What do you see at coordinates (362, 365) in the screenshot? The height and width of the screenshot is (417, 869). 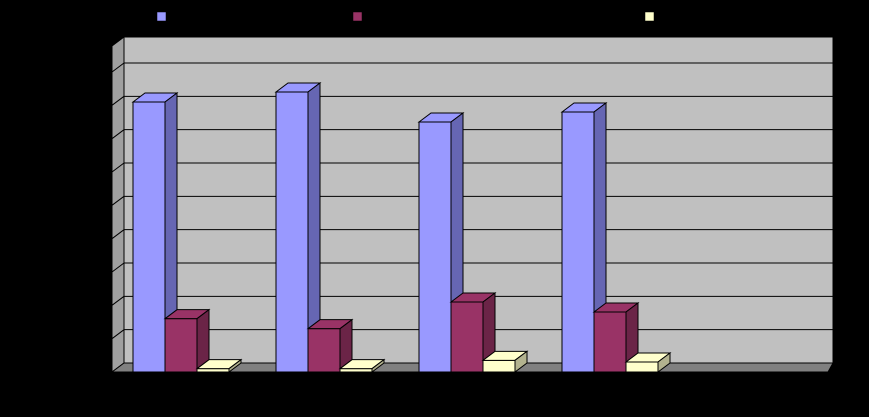 I see `bar-s3-c2` at bounding box center [362, 365].